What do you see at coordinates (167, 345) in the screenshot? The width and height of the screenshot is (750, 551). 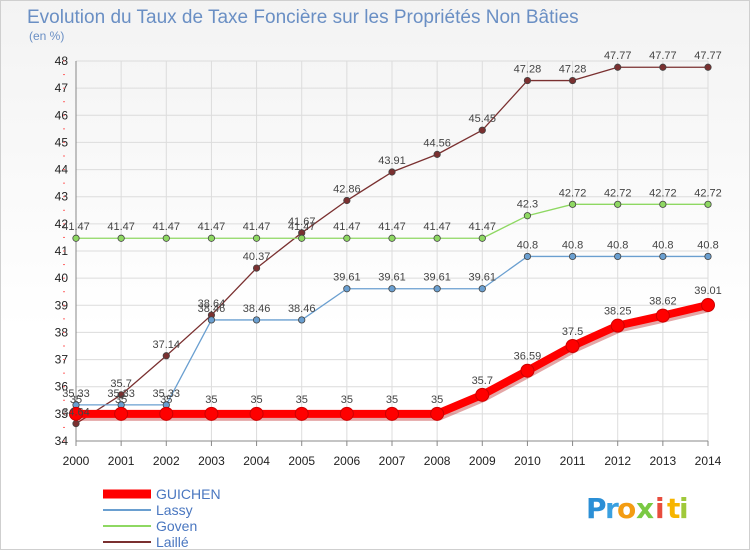 I see `data-label-laill: 37.14` at bounding box center [167, 345].